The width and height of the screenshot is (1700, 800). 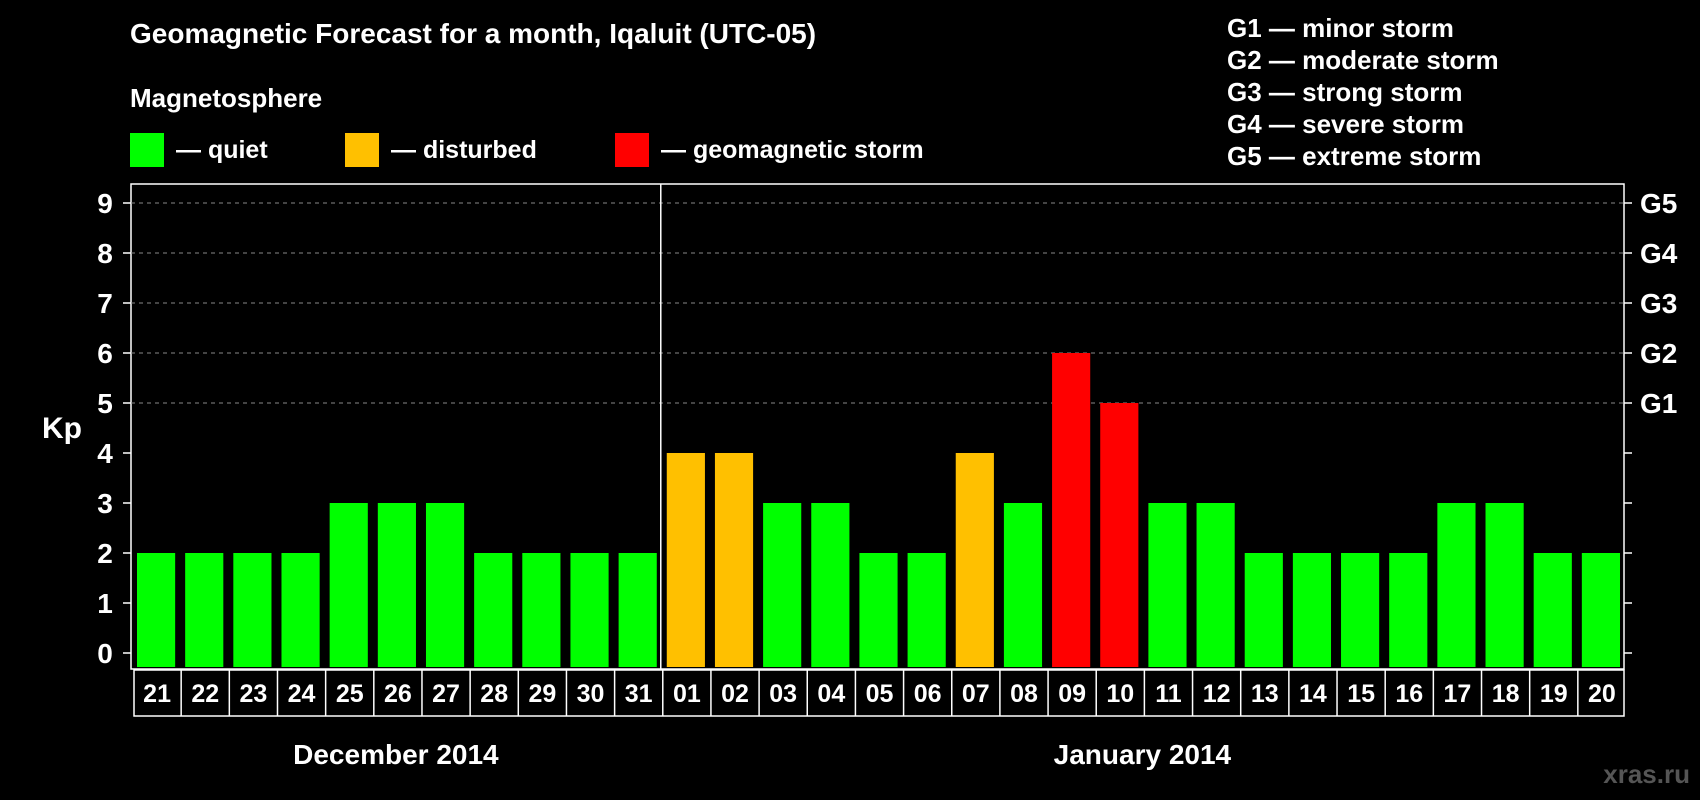 I want to click on storm-level-g1: G1 — minor storm, so click(x=1340, y=28).